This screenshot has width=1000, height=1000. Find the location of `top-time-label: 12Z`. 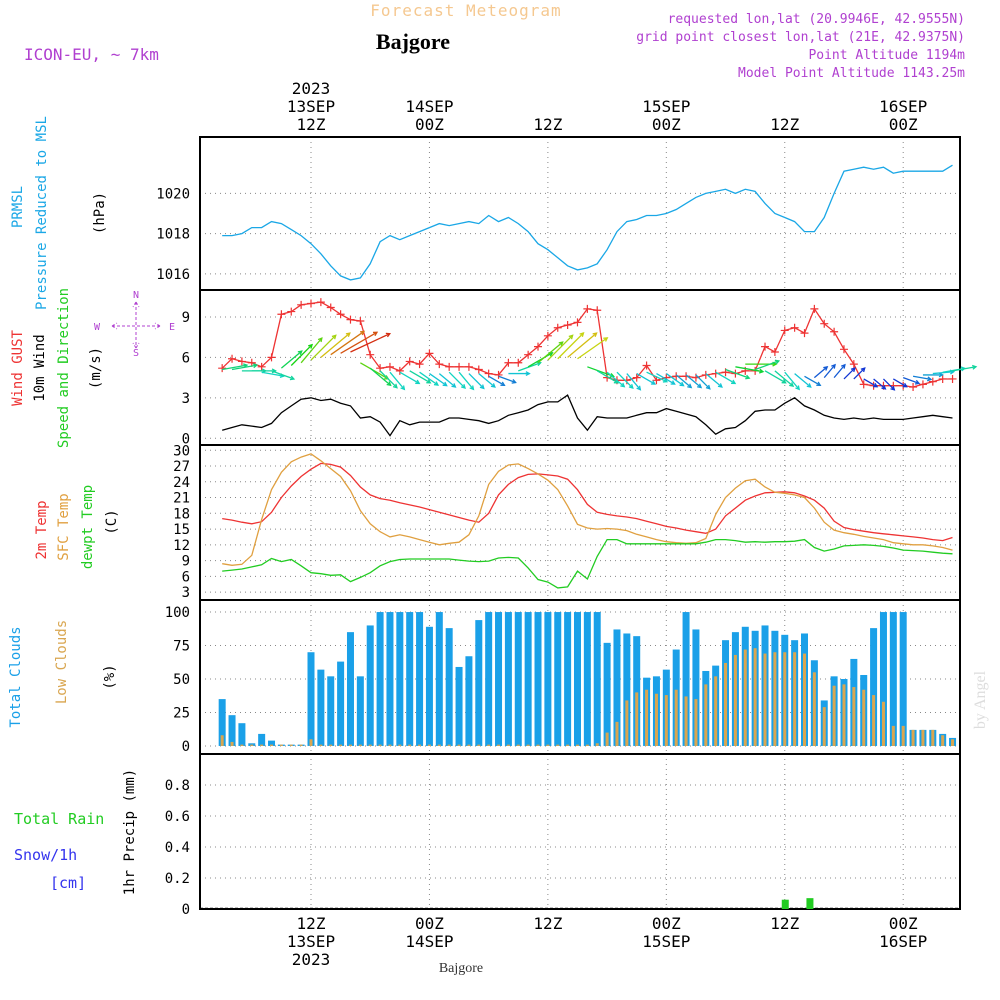

top-time-label: 12Z is located at coordinates (311, 124).